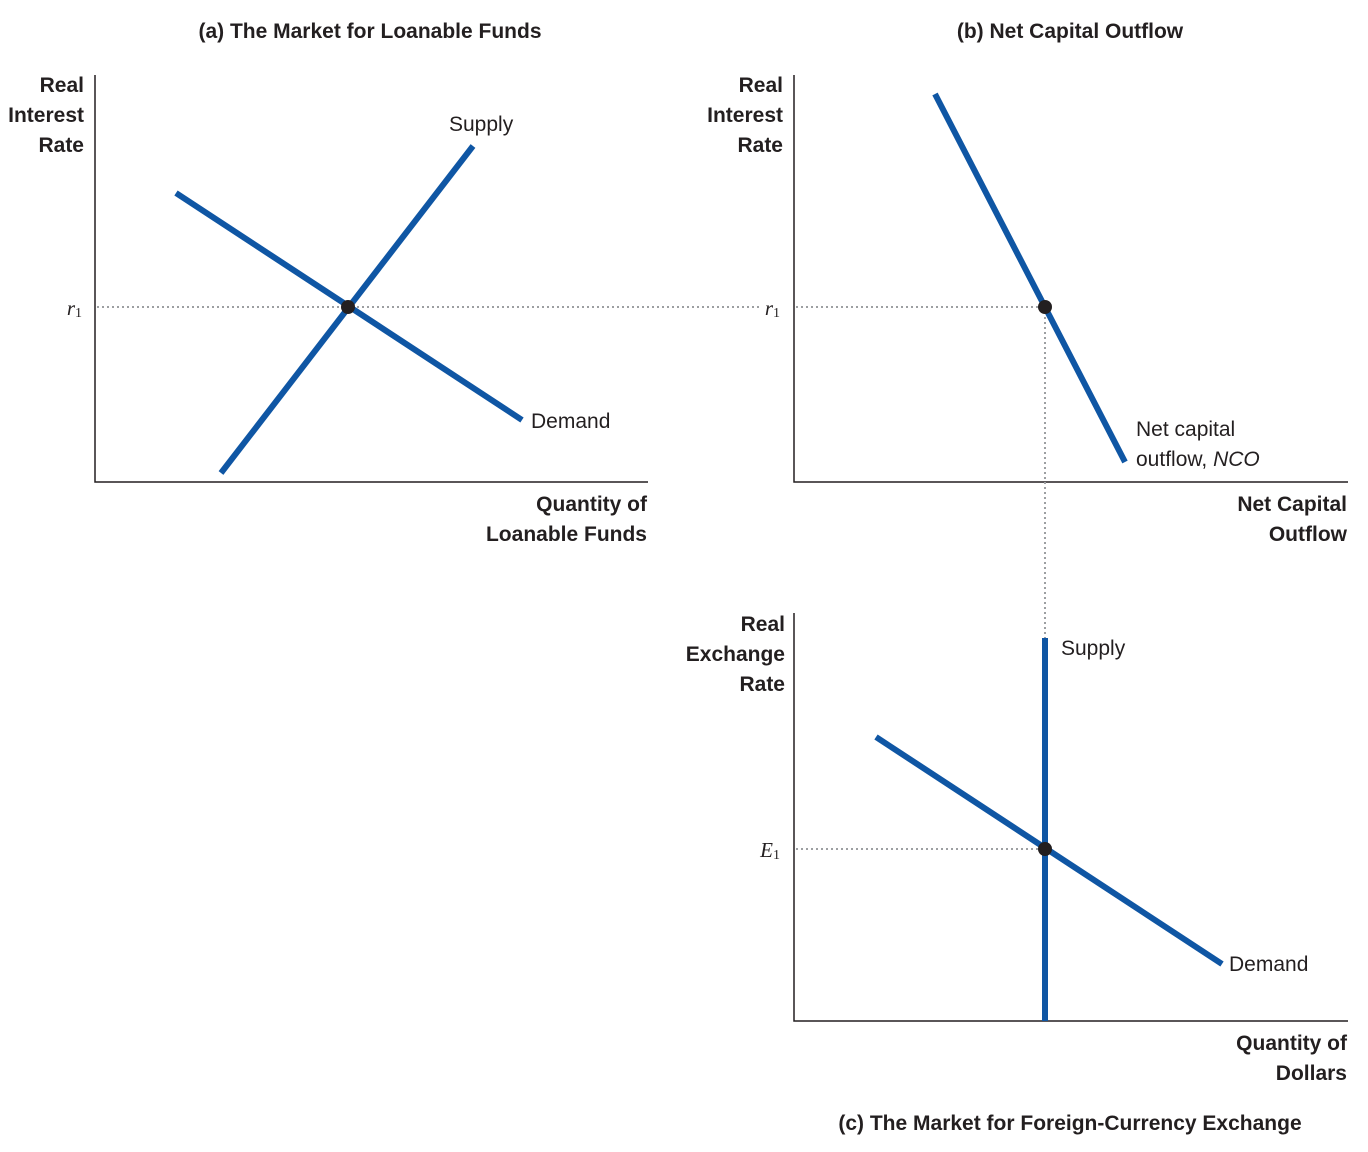  What do you see at coordinates (61, 145) in the screenshot?
I see `panel-a-y-label-line3: Rate` at bounding box center [61, 145].